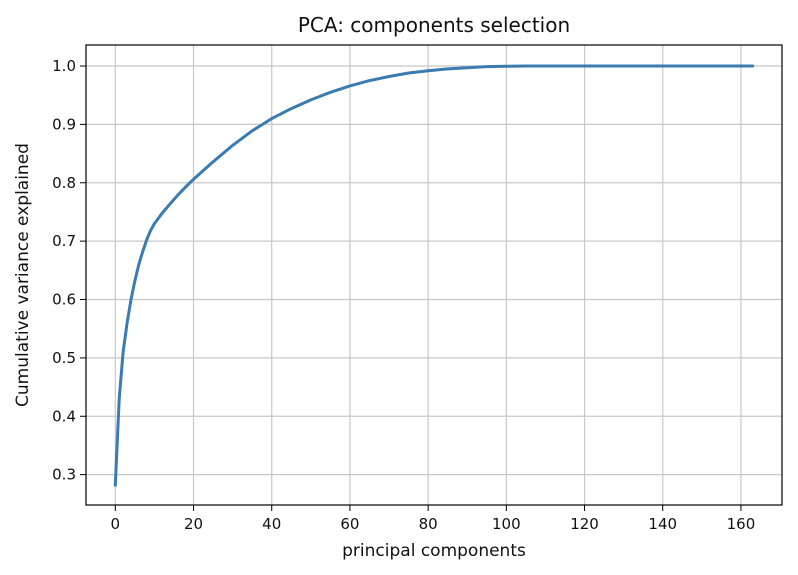  Describe the element at coordinates (584, 524) in the screenshot. I see `x-tick-label: 120` at that location.